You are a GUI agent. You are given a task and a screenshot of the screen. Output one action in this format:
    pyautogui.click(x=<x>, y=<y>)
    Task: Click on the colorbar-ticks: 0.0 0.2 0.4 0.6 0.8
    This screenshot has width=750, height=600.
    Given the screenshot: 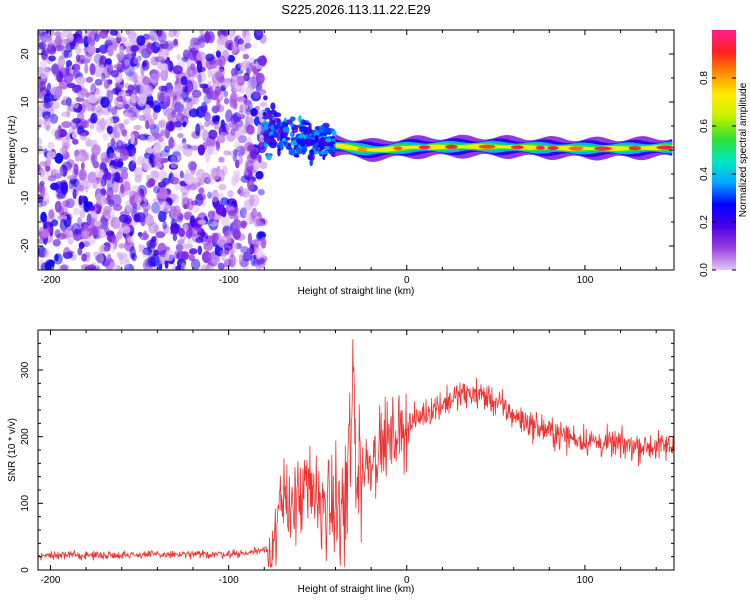 What is the action you would take?
    pyautogui.click(x=717, y=174)
    